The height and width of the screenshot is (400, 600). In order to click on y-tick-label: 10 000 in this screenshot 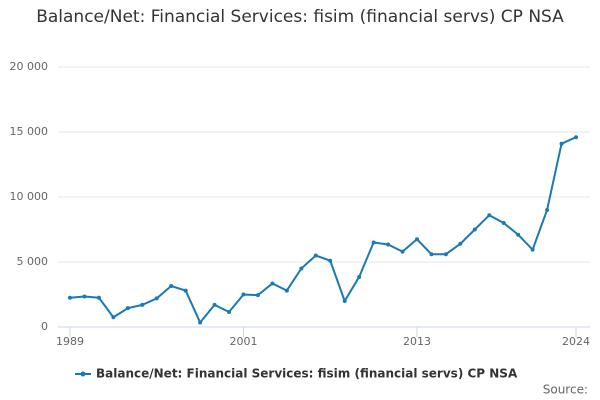, I will do `click(29, 196)`.